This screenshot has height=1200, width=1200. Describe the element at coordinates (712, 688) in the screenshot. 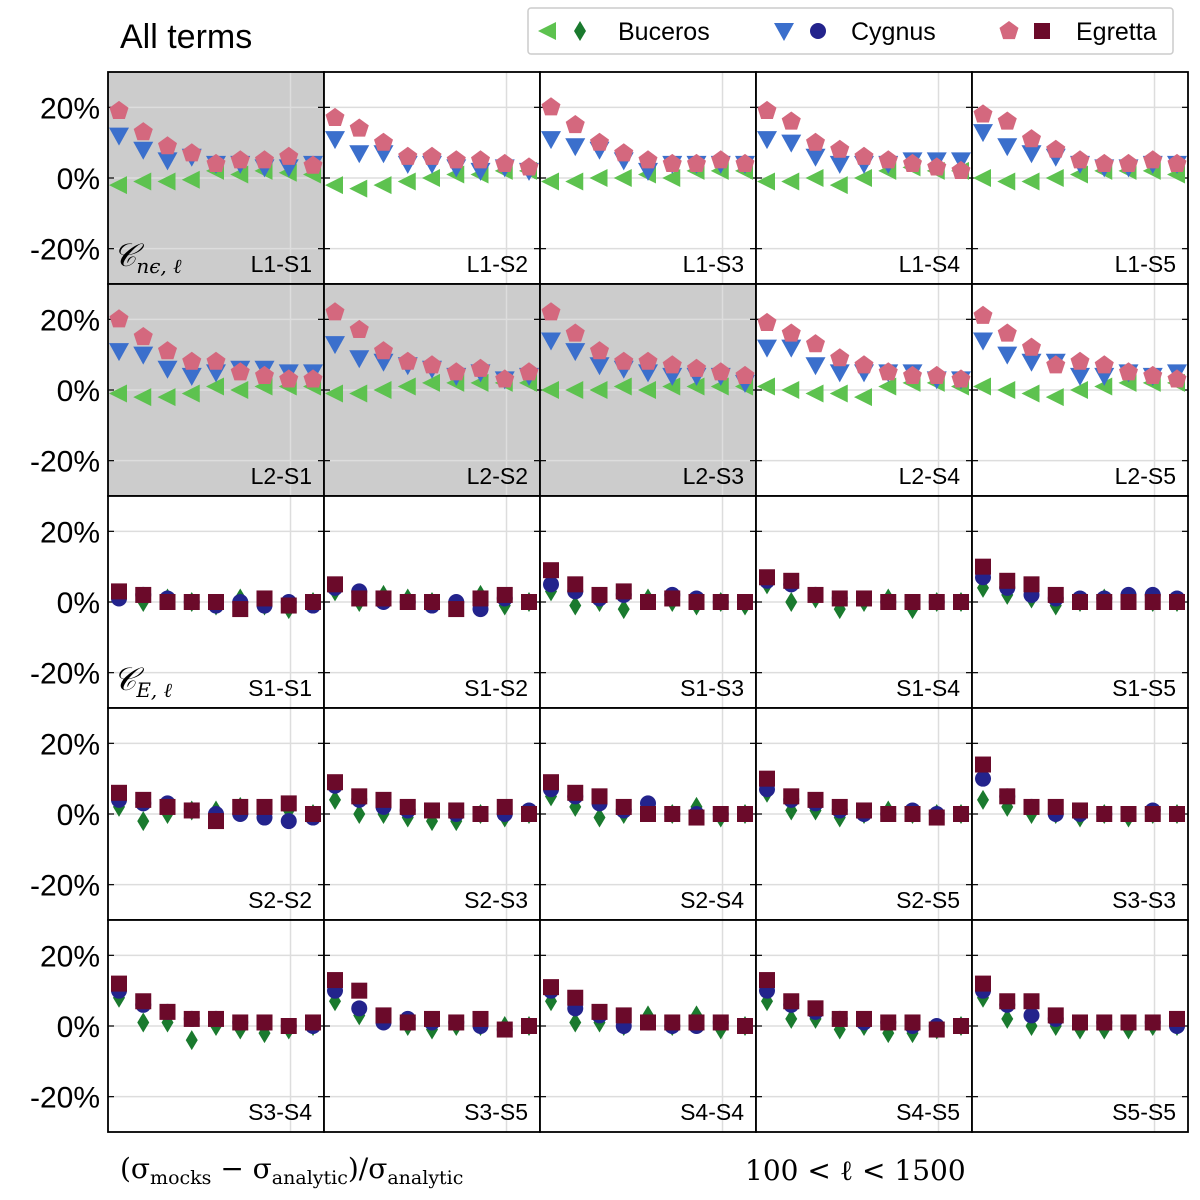

I see `panel-label: S1-S3` at that location.